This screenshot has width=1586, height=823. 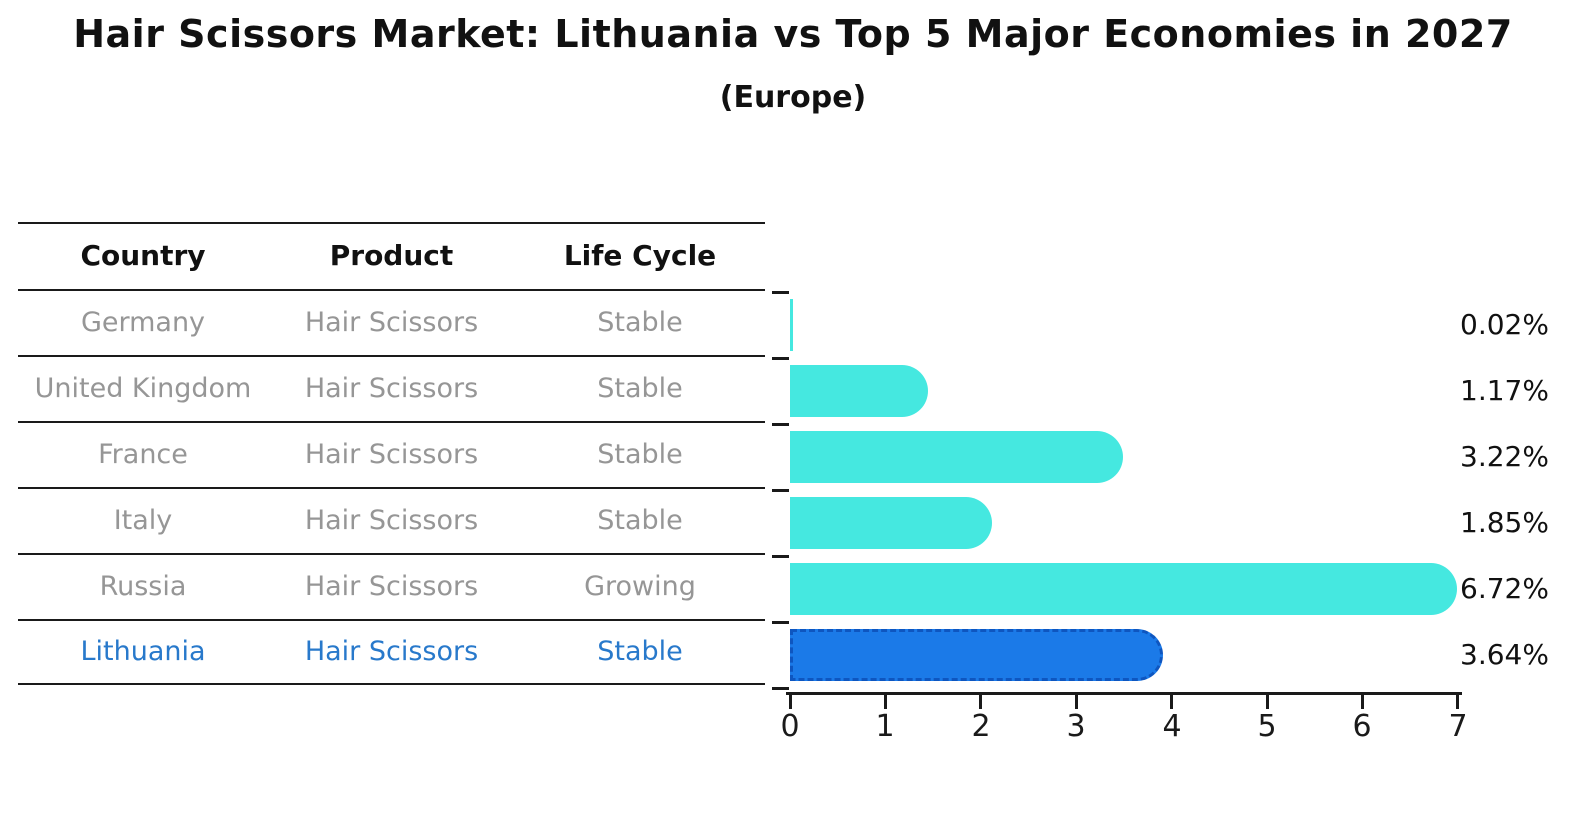 I want to click on bar-row-russia, so click(x=1123, y=589).